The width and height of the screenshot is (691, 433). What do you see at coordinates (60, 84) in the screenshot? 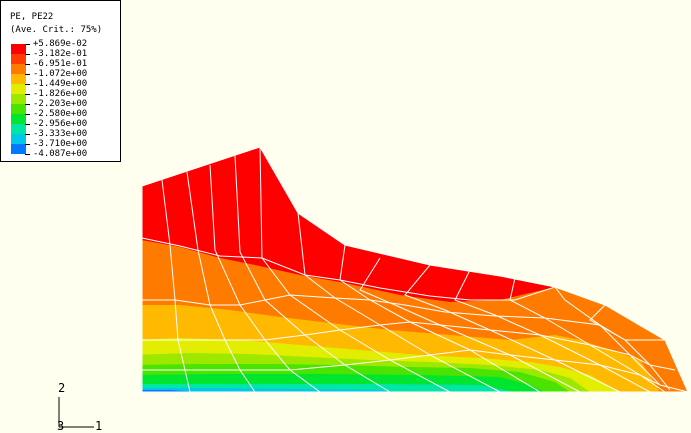
I see `legend-value: -1.449e+00` at bounding box center [60, 84].